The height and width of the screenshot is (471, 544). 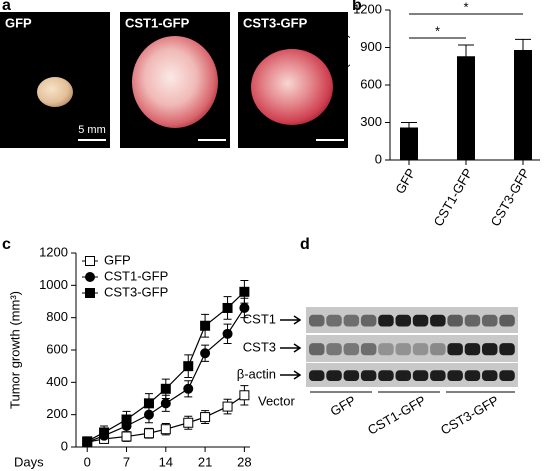 I want to click on y-tick-label: 900, so click(x=371, y=46).